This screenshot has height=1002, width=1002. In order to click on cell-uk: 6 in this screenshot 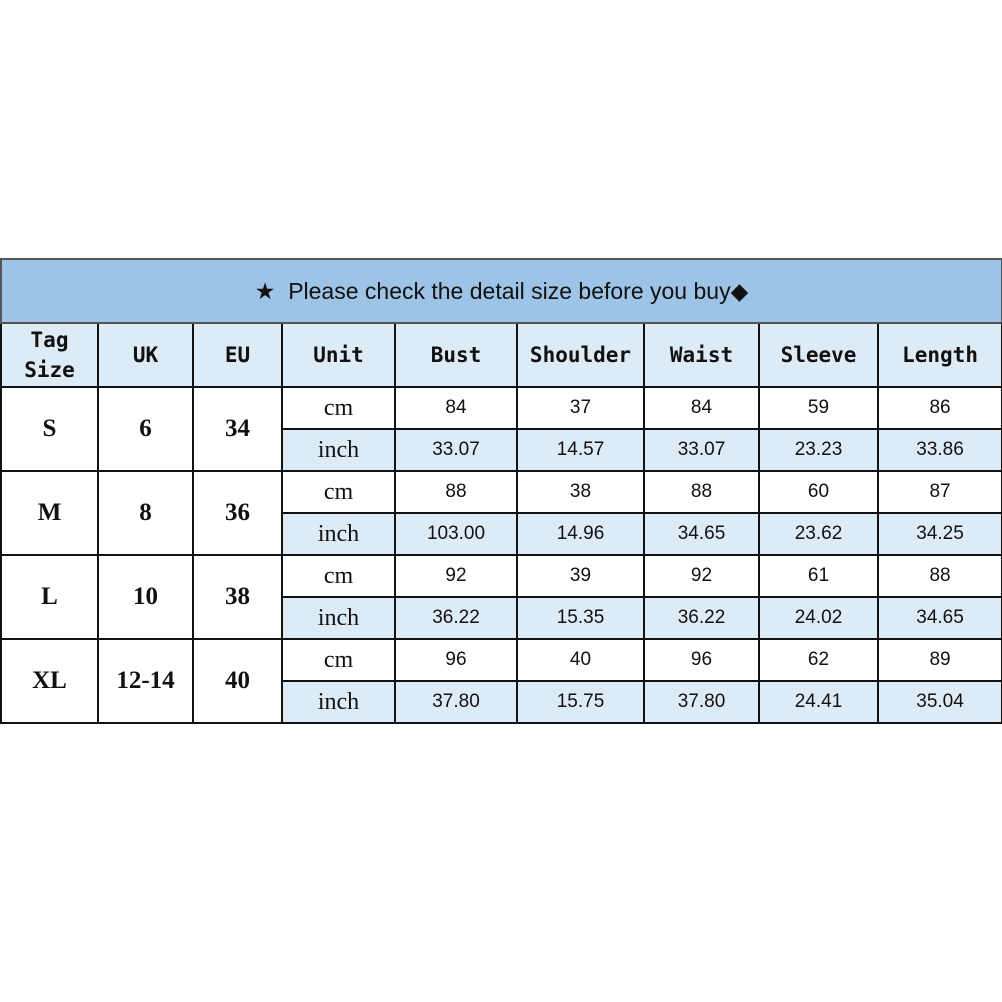, I will do `click(145, 429)`.